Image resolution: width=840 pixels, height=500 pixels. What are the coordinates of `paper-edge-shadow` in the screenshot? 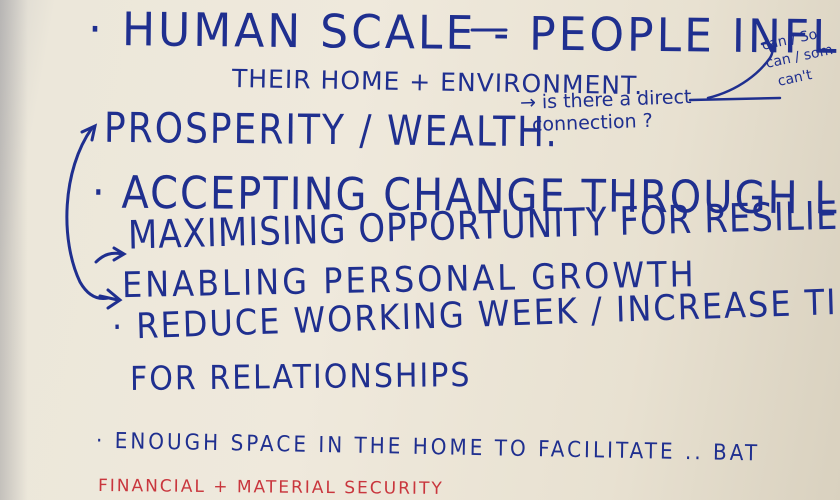 It's located at (14, 250).